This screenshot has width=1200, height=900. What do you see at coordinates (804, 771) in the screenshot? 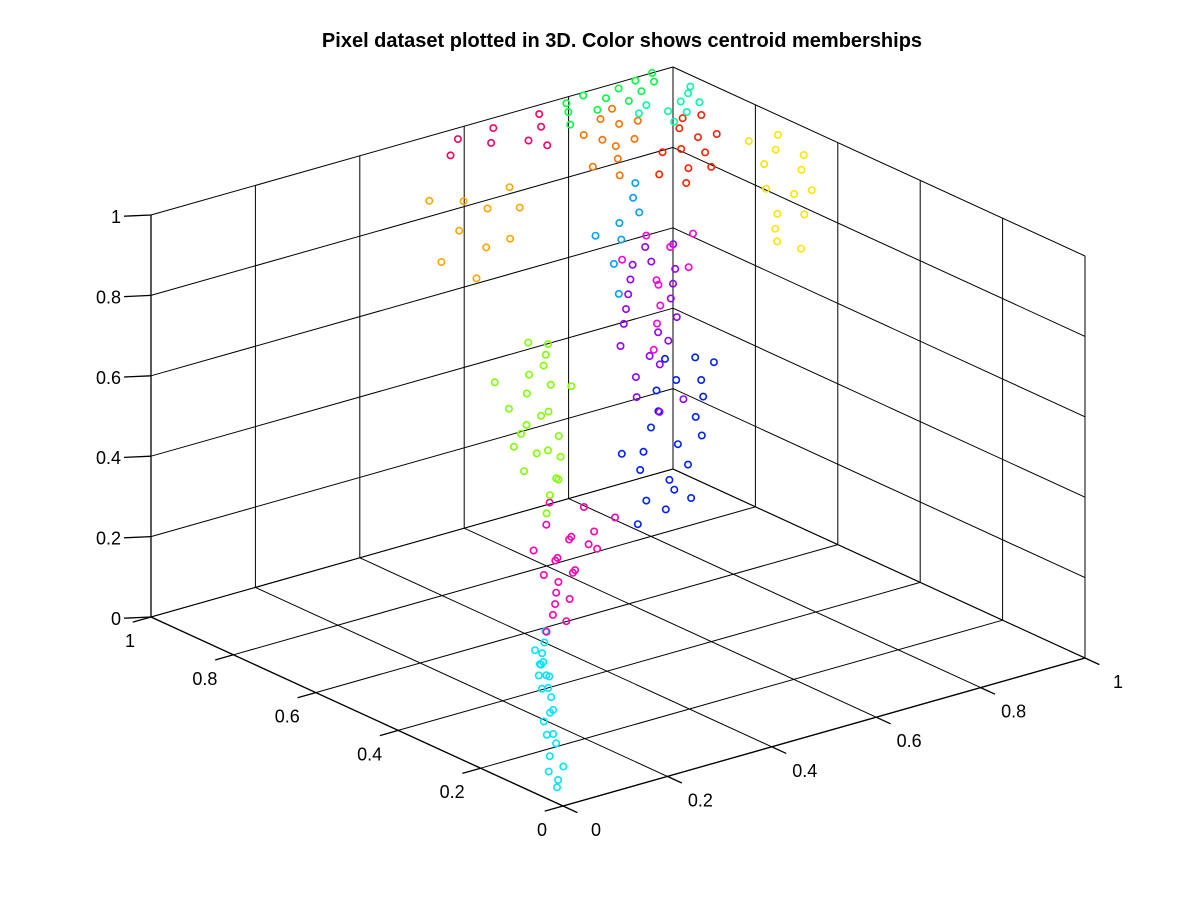
I see `x-tick-label: 0.4` at bounding box center [804, 771].